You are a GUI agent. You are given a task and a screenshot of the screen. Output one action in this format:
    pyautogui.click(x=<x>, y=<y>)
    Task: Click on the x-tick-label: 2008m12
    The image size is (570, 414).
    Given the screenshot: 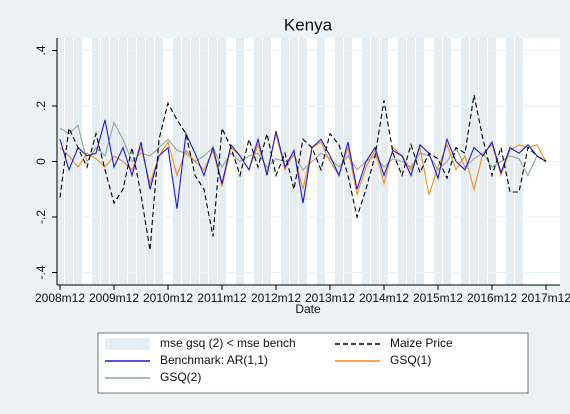 What is the action you would take?
    pyautogui.click(x=60, y=298)
    